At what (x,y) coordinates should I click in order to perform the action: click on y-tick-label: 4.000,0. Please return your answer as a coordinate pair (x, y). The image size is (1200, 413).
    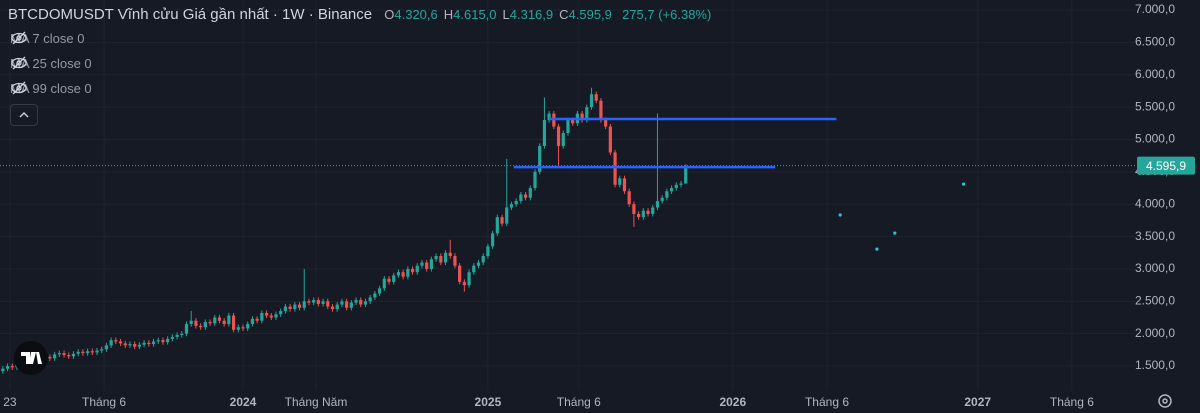
    Looking at the image, I should click on (1155, 203).